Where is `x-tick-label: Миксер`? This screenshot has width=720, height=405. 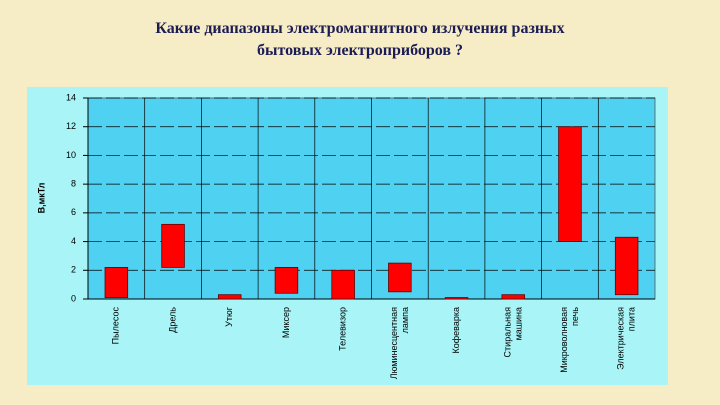 x-tick-label: Миксер is located at coordinates (286, 322).